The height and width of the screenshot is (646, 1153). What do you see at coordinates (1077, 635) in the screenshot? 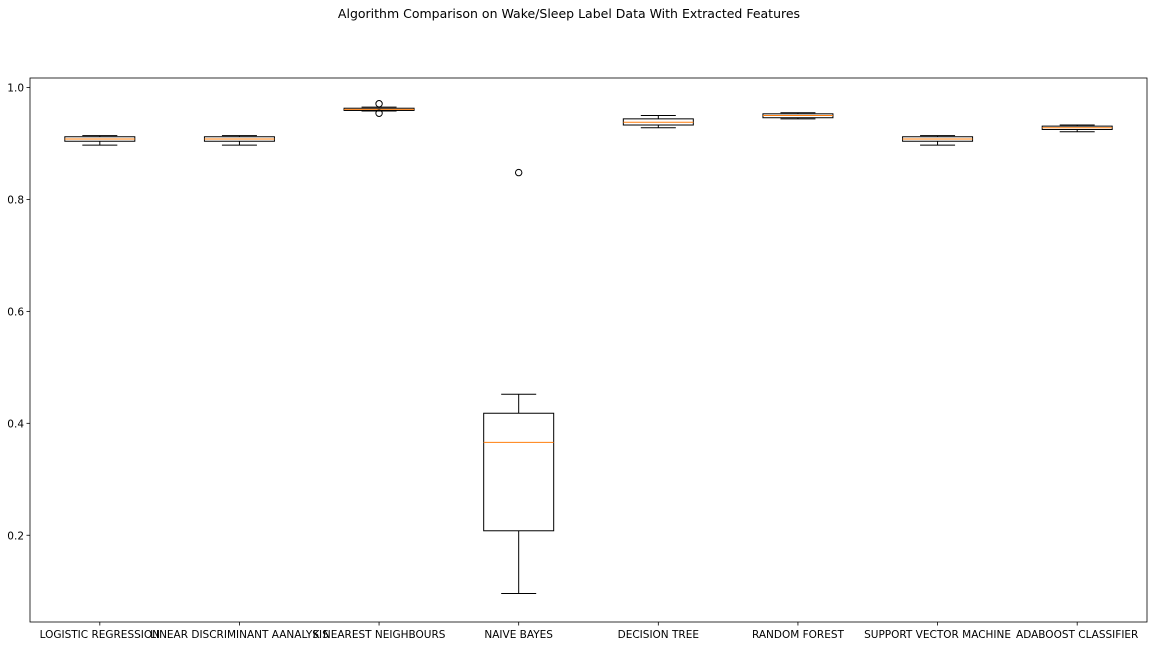
I see `x-tick-label: ADABOOST CLASSIFIER` at bounding box center [1077, 635].